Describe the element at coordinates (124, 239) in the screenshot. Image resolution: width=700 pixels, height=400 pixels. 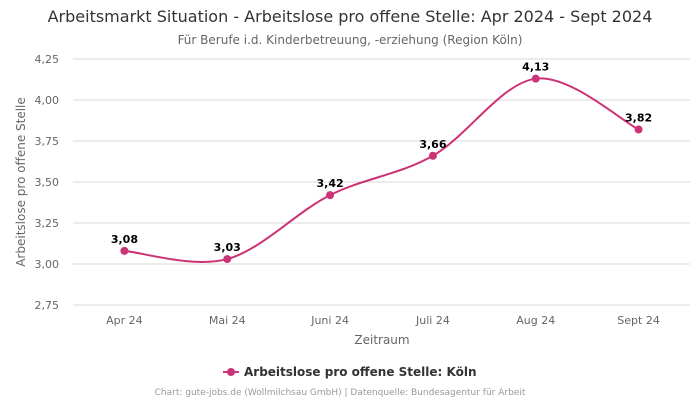
I see `data-label: 3,08` at that location.